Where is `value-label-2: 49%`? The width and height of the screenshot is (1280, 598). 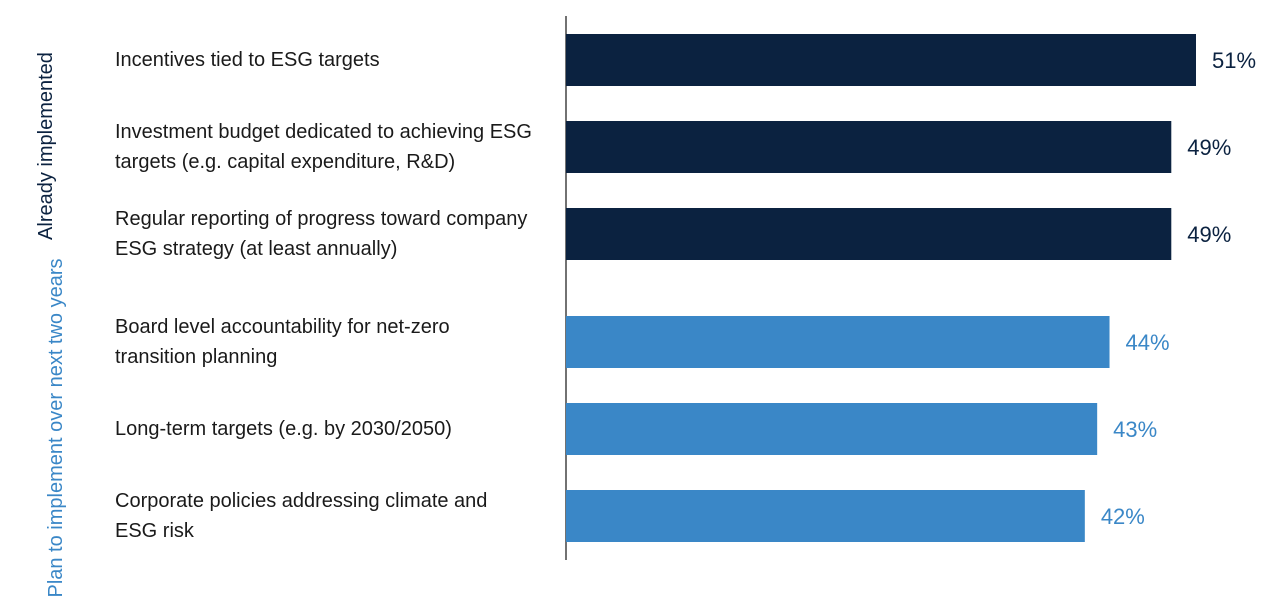 value-label-2: 49% is located at coordinates (1209, 234).